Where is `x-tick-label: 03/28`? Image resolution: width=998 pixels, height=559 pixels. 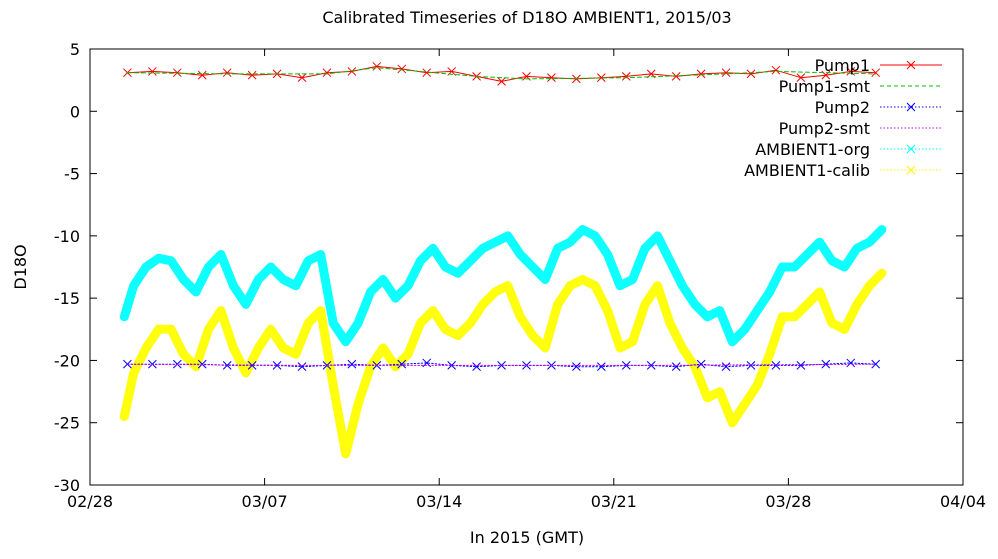
x-tick-label: 03/28 is located at coordinates (788, 501).